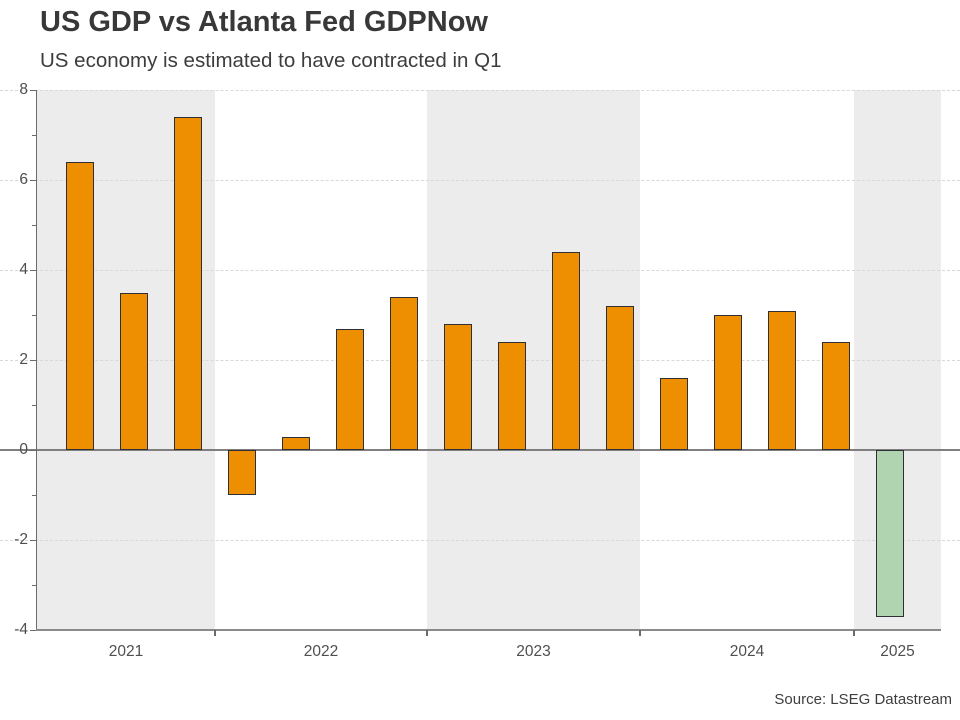 The height and width of the screenshot is (720, 960). What do you see at coordinates (863, 699) in the screenshot?
I see `source-credit: Source: LSEG Datastream` at bounding box center [863, 699].